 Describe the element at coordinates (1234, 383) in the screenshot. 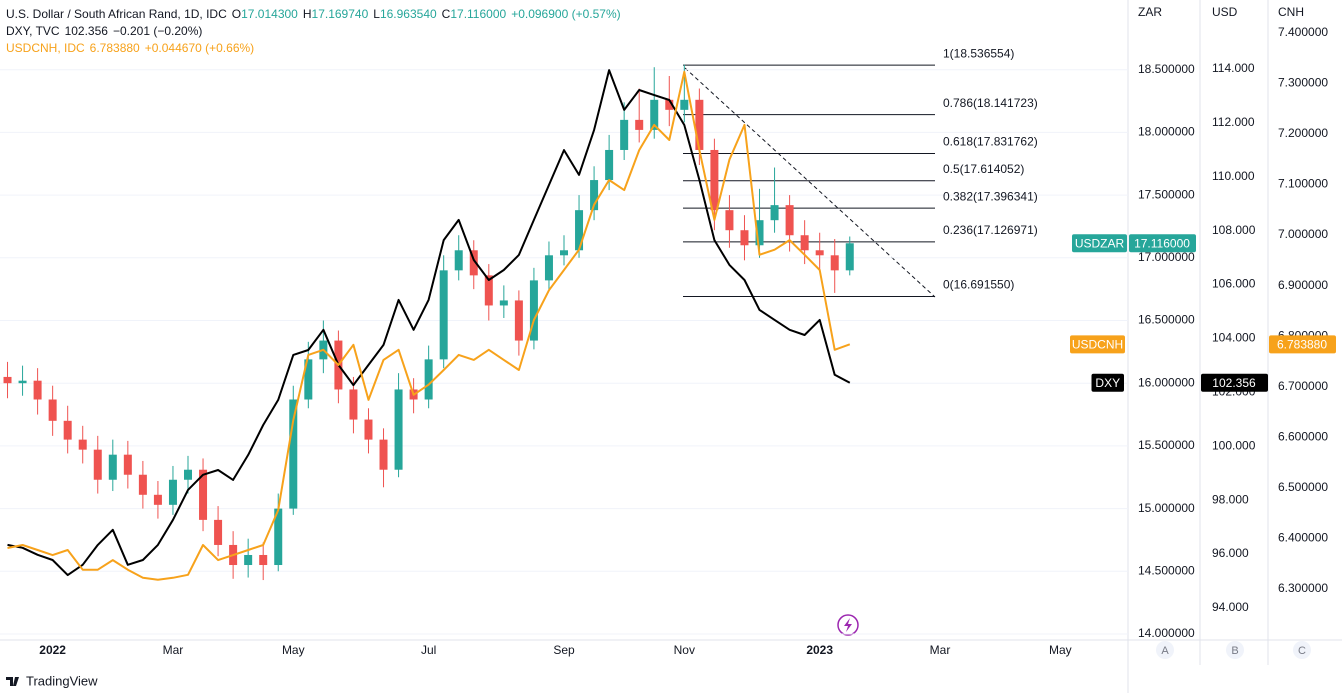

I see `last-value-label: 102.356` at that location.